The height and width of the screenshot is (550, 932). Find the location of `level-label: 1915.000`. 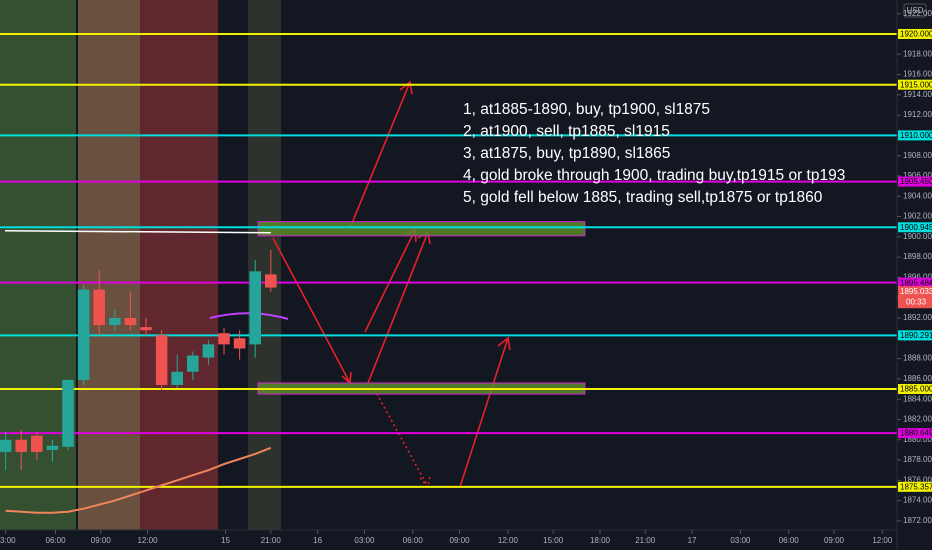

level-label: 1915.000 is located at coordinates (916, 84).